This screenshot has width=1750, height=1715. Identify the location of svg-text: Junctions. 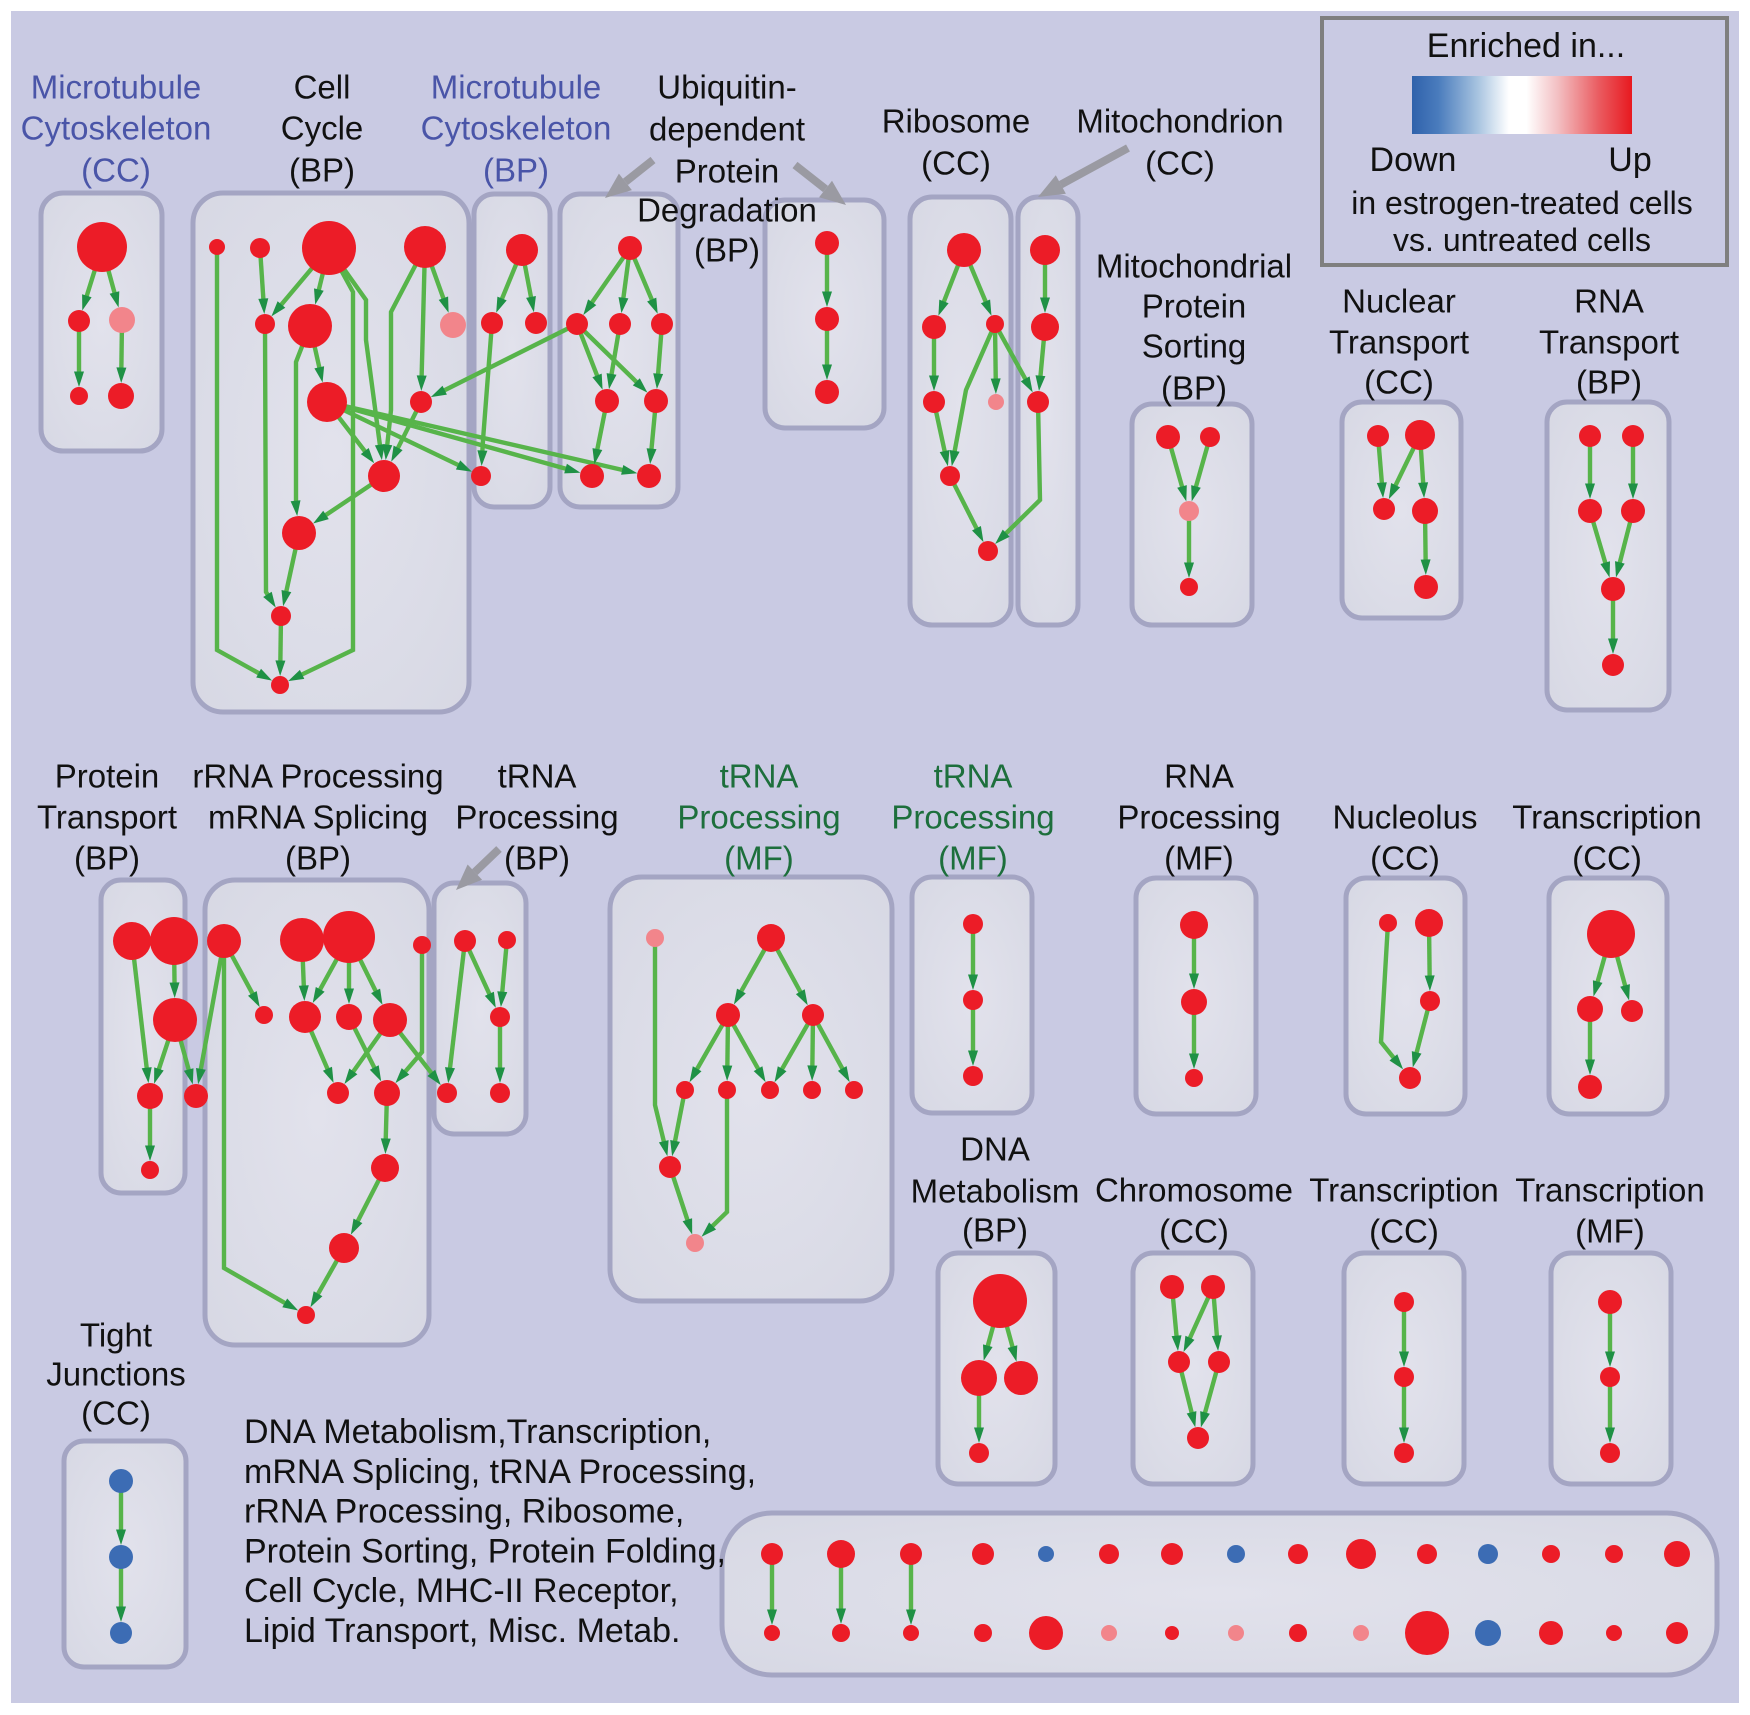
(115, 1374).